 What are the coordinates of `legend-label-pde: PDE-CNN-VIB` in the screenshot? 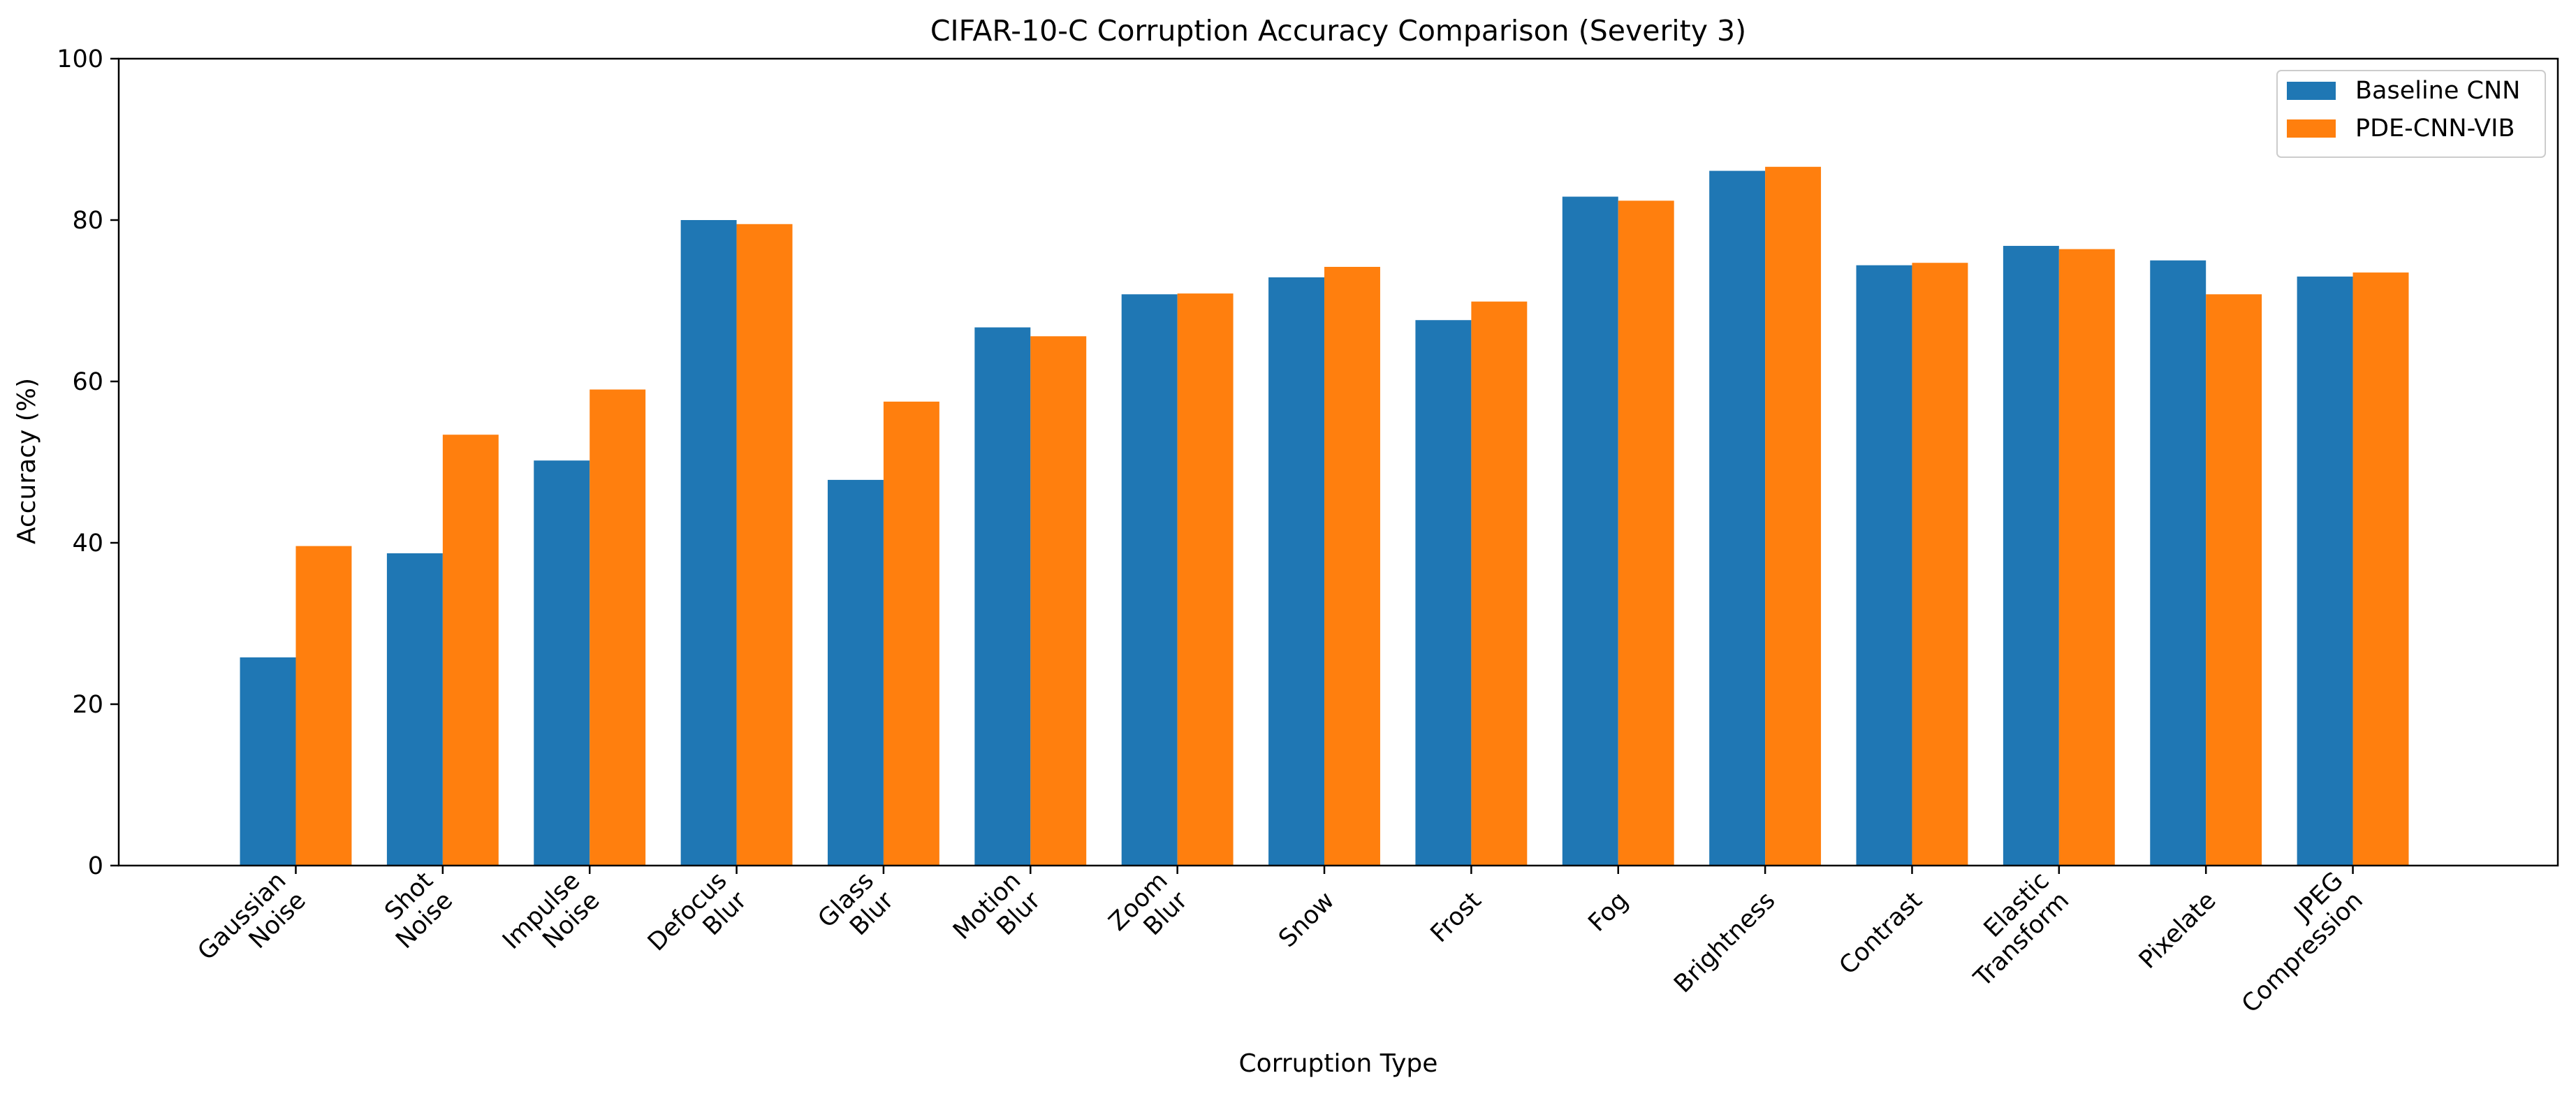 It's located at (2435, 129).